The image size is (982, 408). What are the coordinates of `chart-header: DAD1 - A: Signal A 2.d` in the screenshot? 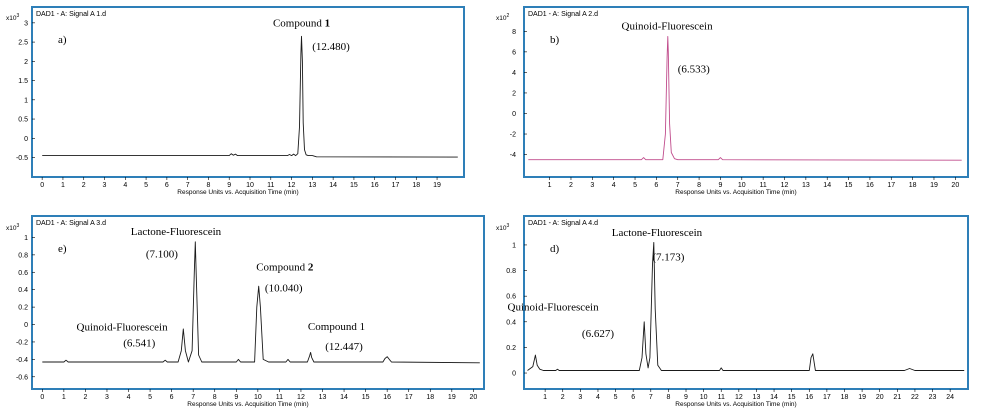 It's located at (563, 14).